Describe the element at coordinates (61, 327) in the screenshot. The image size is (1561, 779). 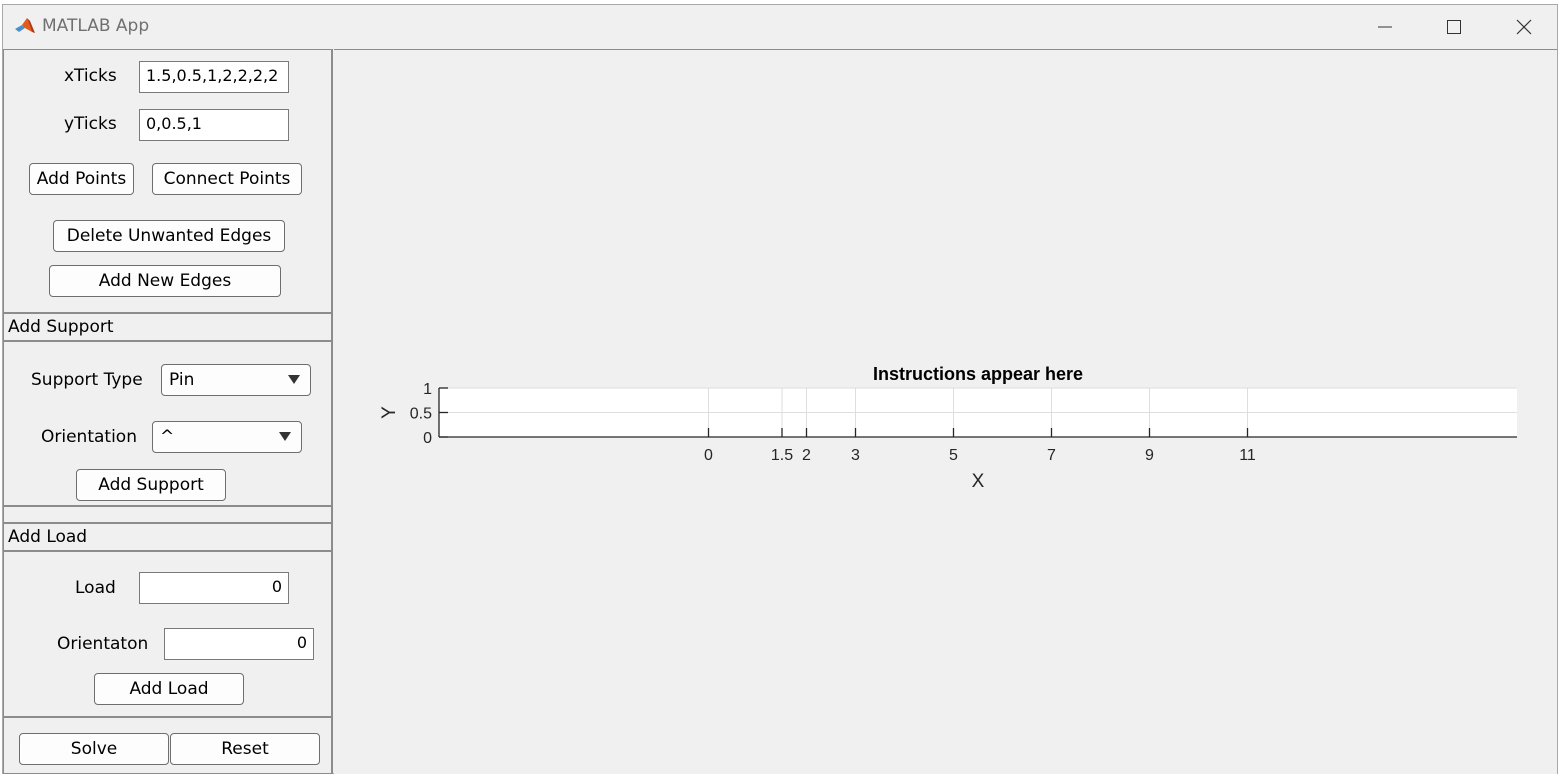
I see `add-support-title: Add Support` at that location.